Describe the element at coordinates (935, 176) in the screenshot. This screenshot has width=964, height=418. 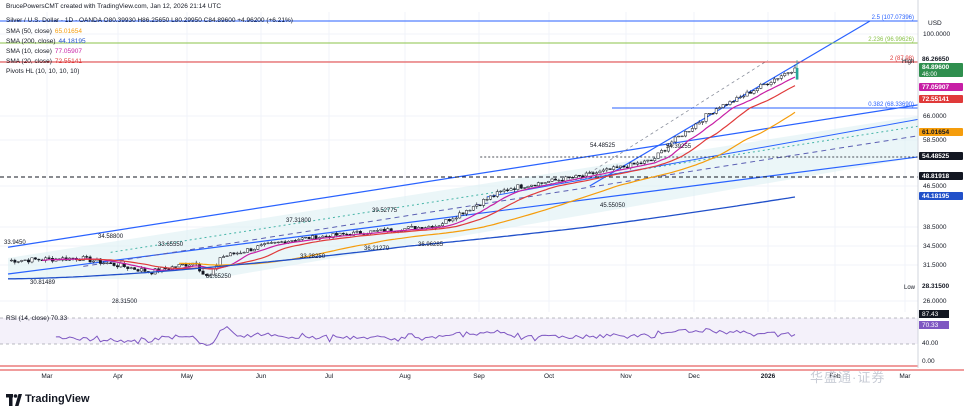
I see `price-badge-label: 48.81918` at that location.